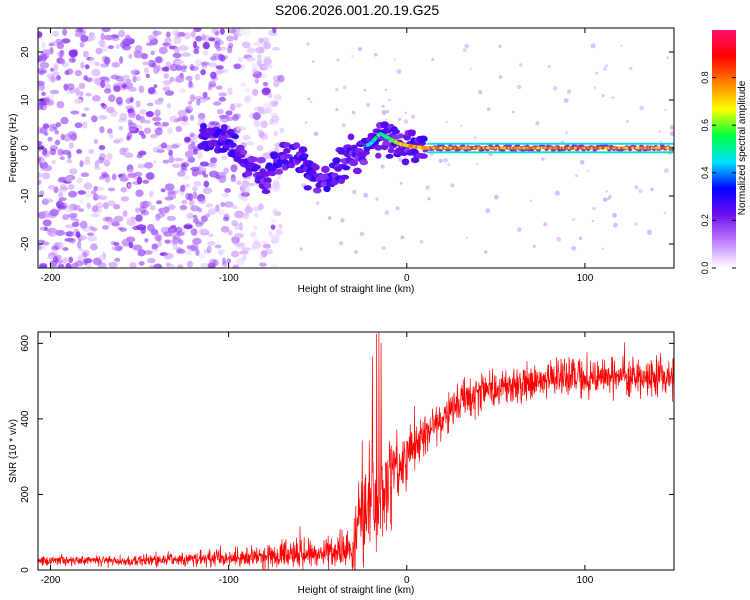 The image size is (750, 600). Describe the element at coordinates (585, 278) in the screenshot. I see `x-tick-label: 100` at that location.